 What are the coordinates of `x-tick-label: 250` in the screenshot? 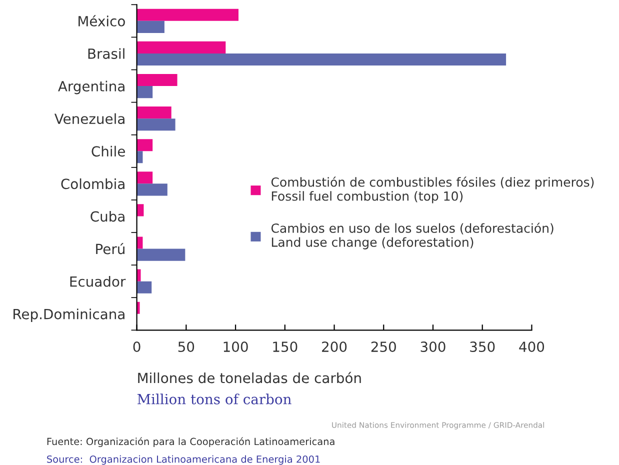 It's located at (383, 347).